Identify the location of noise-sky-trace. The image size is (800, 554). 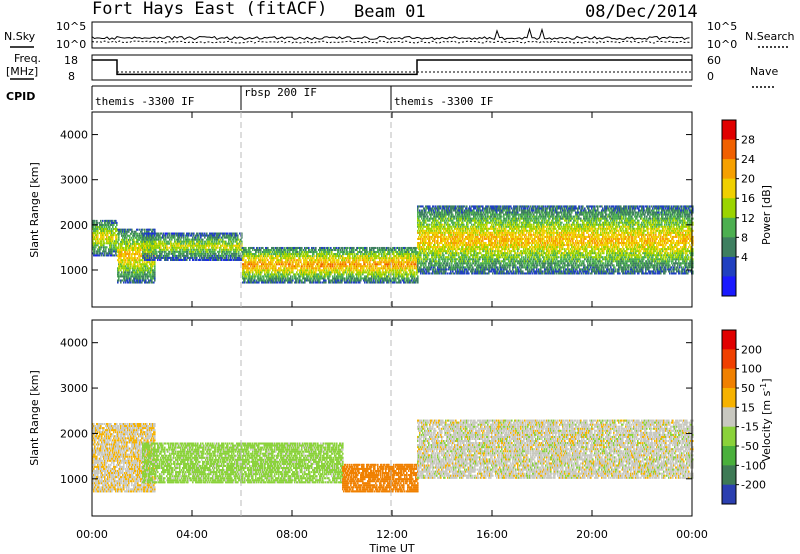
(390, 34).